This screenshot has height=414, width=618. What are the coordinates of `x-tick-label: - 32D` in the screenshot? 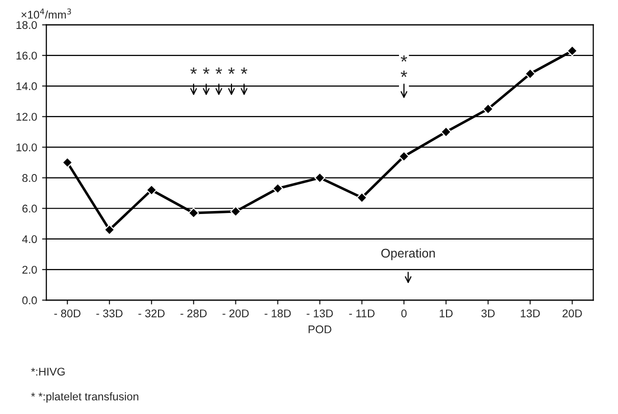 It's located at (151, 313).